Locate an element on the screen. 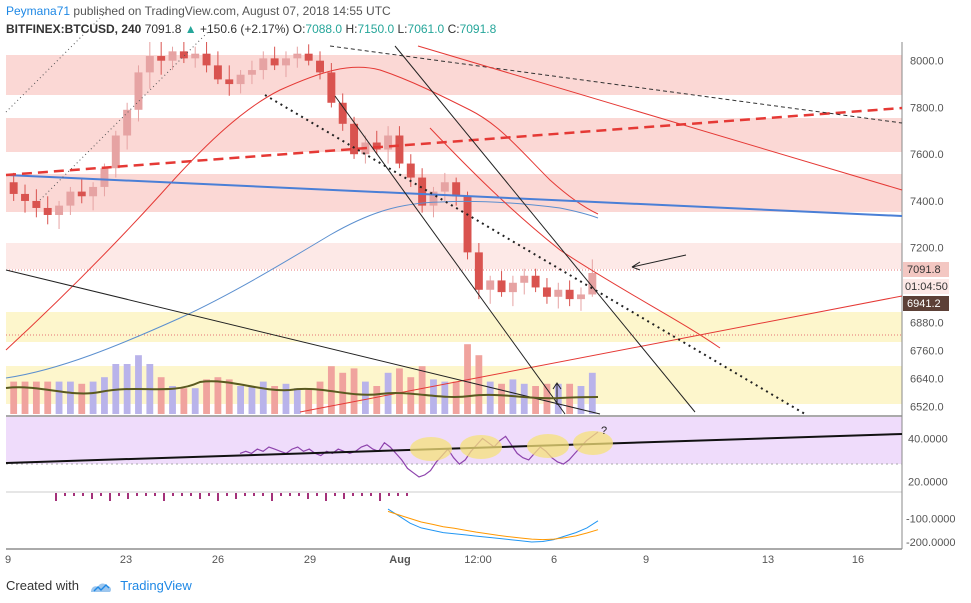  level-price-tag is located at coordinates (926, 303).